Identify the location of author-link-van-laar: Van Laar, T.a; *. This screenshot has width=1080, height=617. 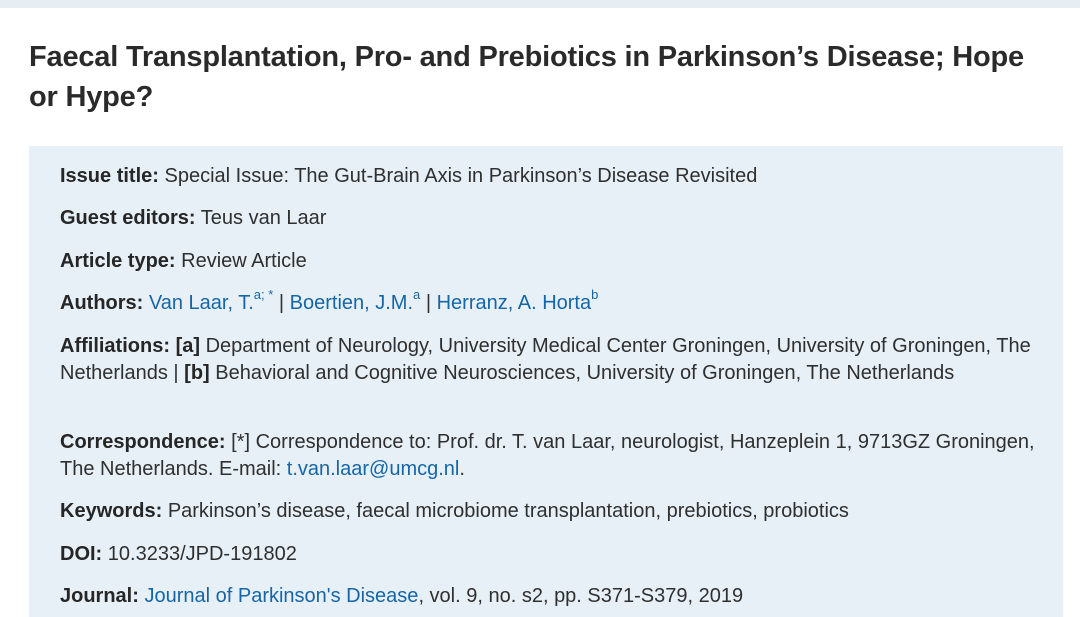
(211, 300).